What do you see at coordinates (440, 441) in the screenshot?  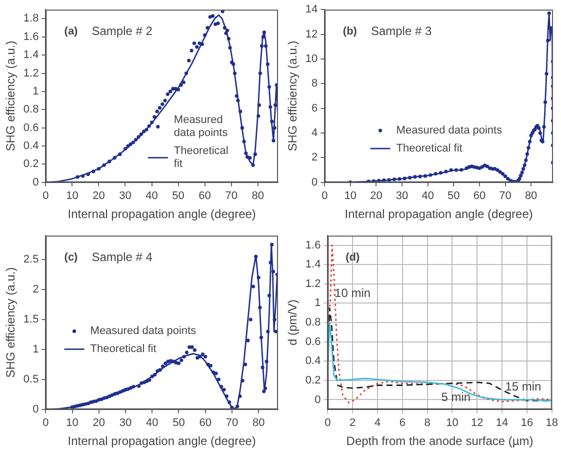 I see `x-axis-title: Depth from the anode surface (µm)` at bounding box center [440, 441].